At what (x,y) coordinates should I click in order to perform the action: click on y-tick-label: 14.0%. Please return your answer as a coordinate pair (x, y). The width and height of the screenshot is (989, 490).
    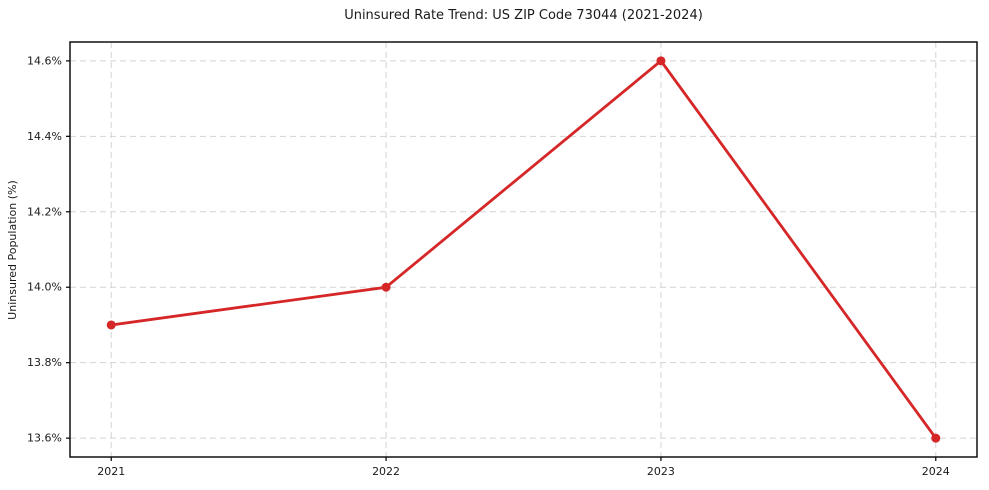
    Looking at the image, I should click on (44, 287).